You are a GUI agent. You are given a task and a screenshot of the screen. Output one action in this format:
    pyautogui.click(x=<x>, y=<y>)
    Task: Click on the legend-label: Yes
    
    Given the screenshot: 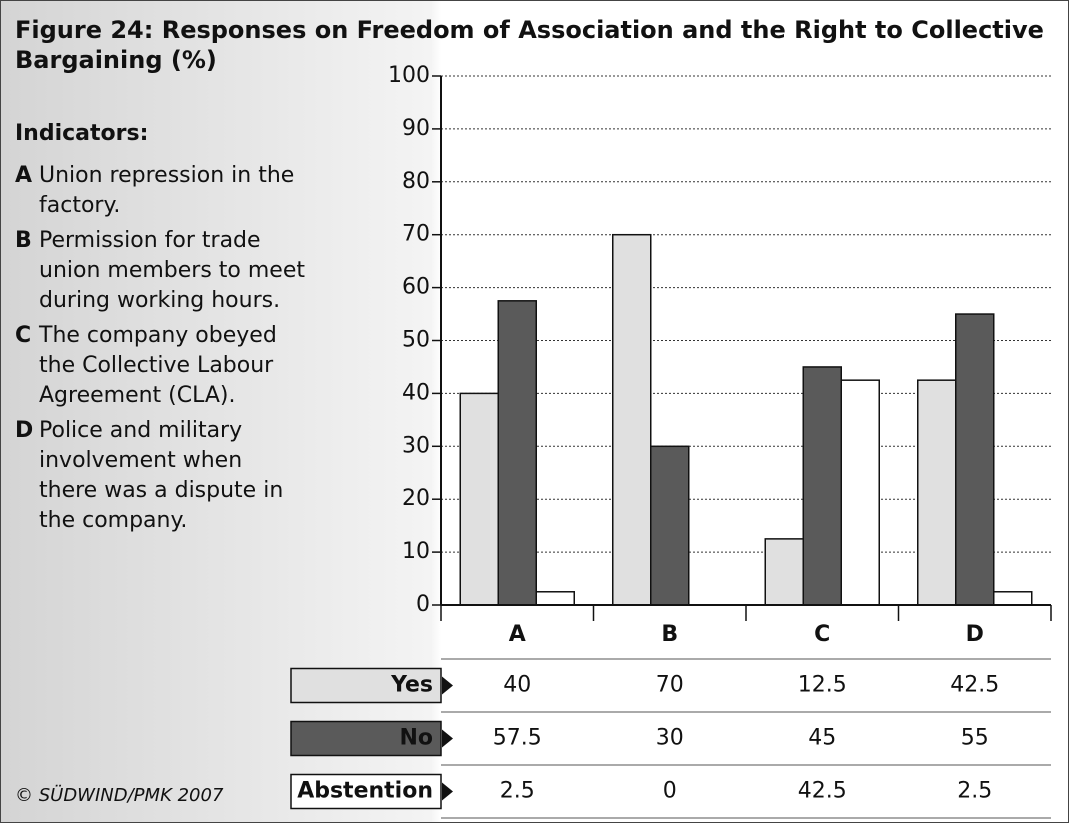 What is the action you would take?
    pyautogui.click(x=411, y=685)
    